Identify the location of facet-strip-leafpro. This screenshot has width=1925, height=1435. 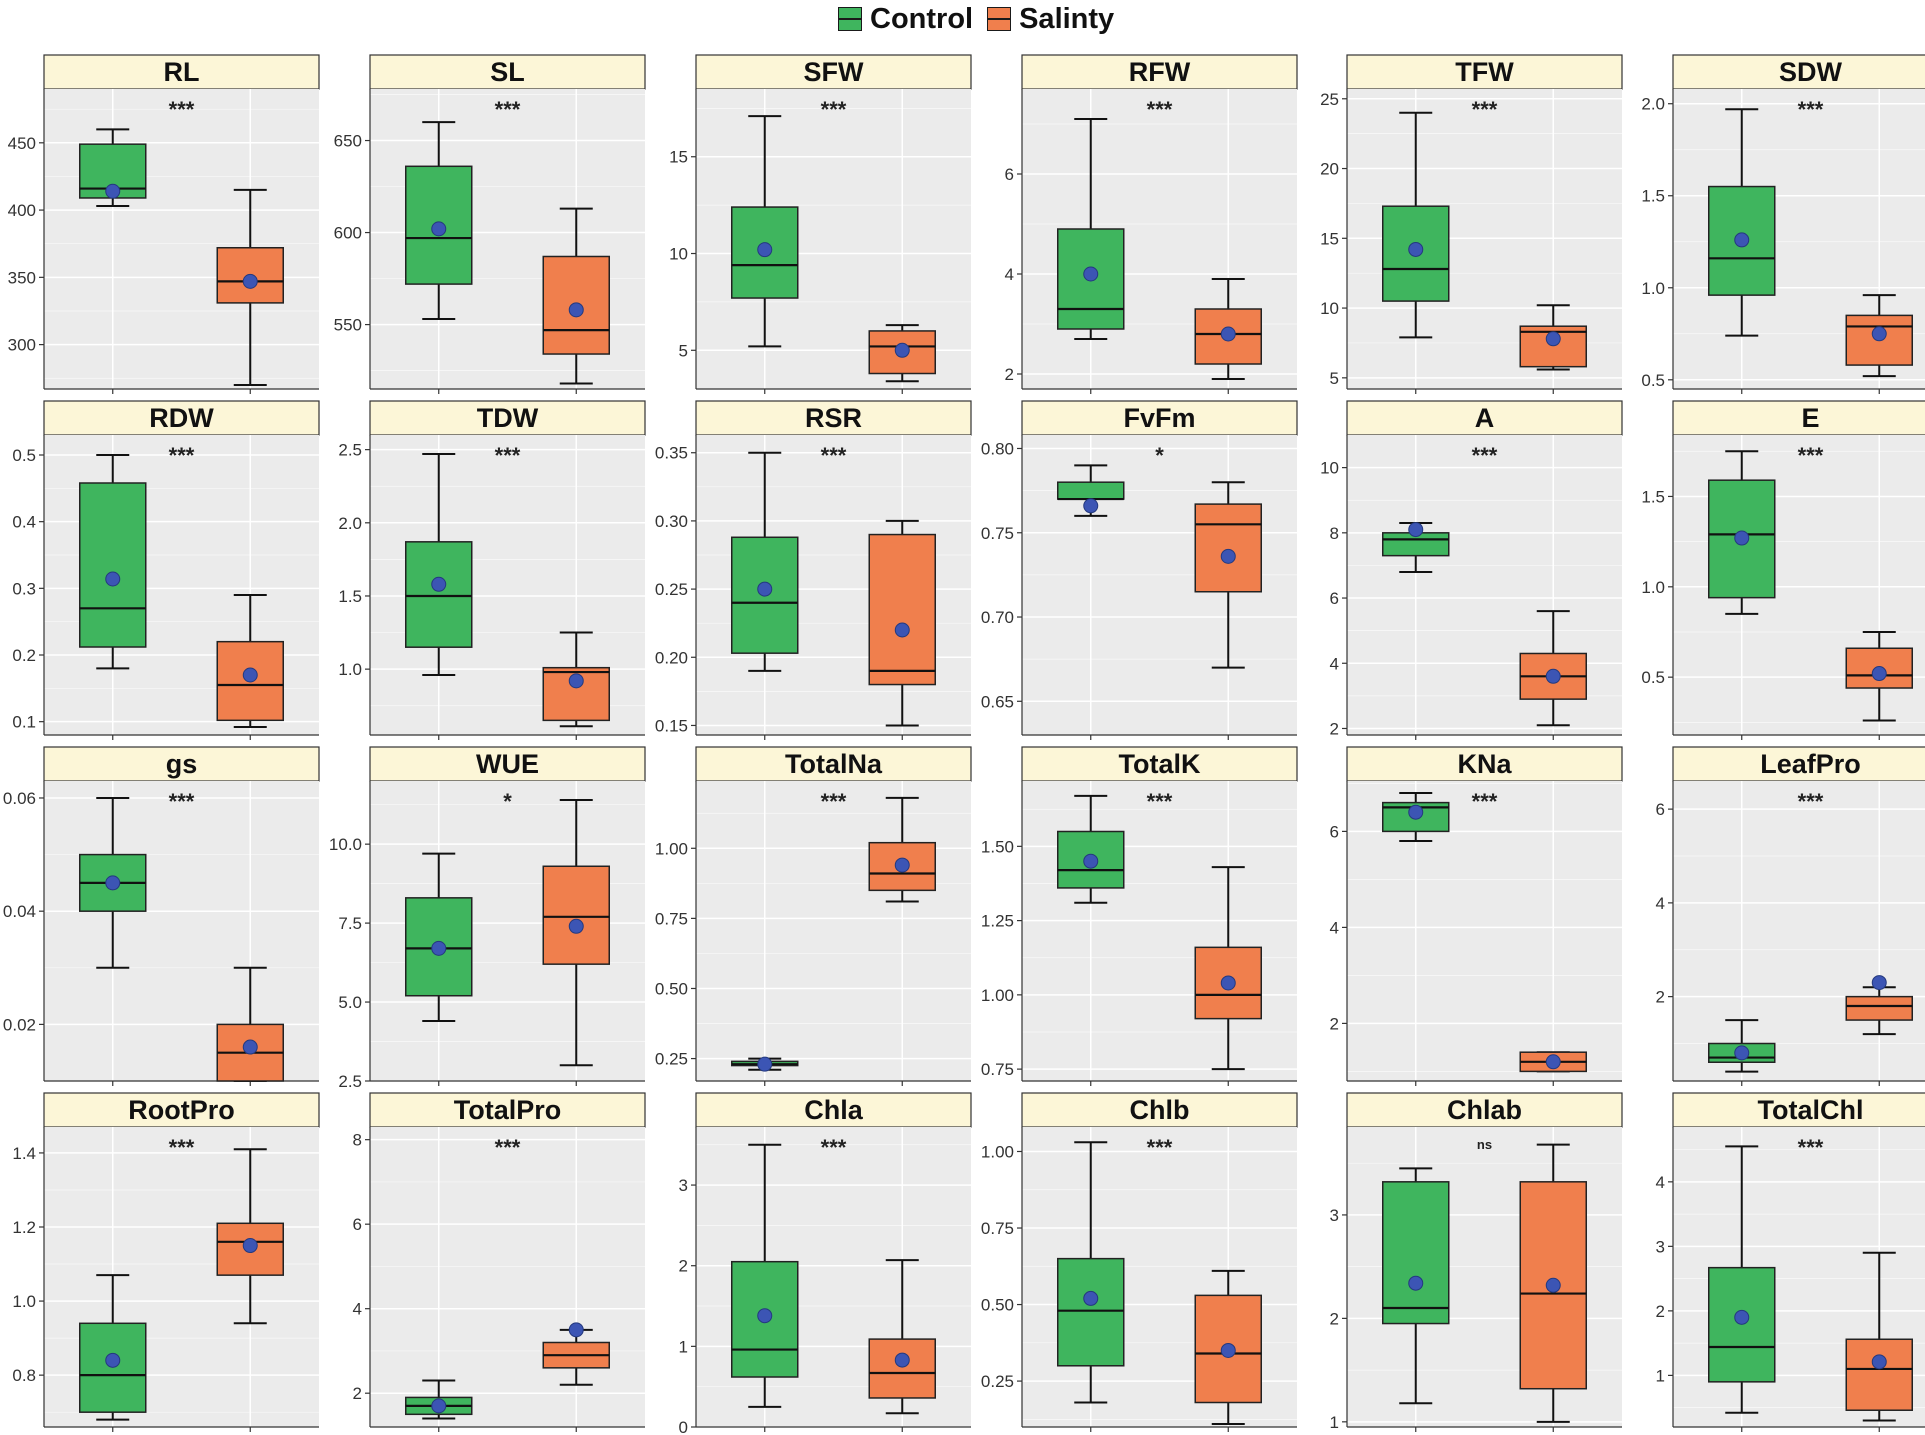
(1798, 764).